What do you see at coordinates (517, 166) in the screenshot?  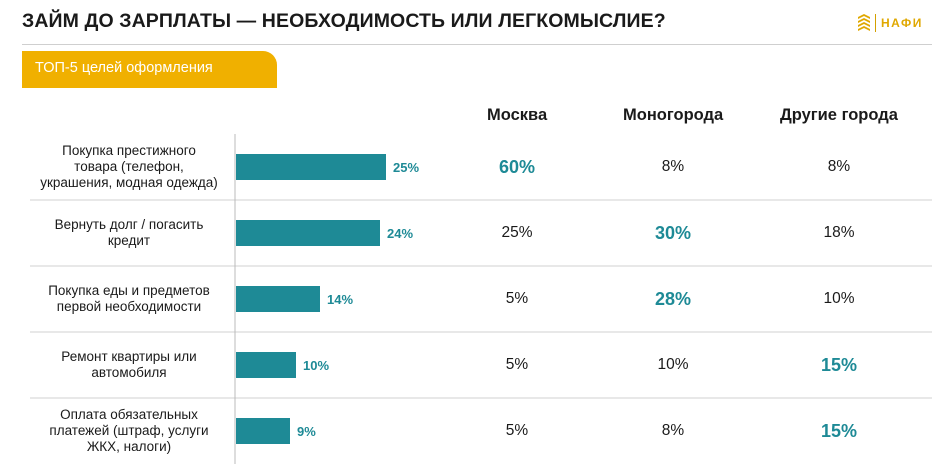 I see `table-cell: 60%` at bounding box center [517, 166].